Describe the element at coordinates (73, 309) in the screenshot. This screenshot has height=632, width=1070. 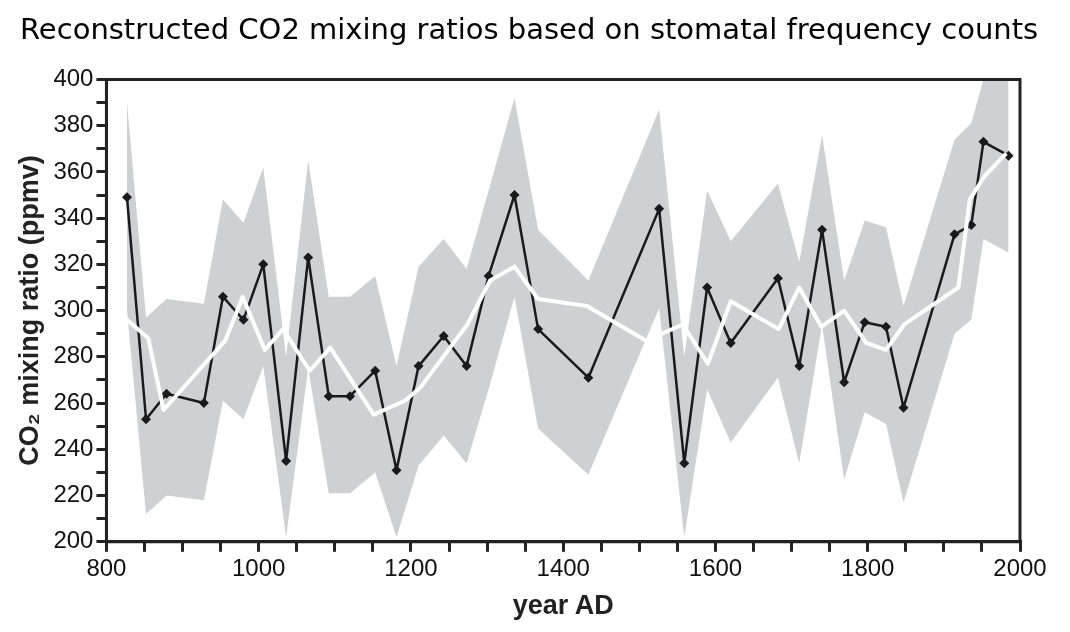
I see `y-tick-label: 300` at that location.